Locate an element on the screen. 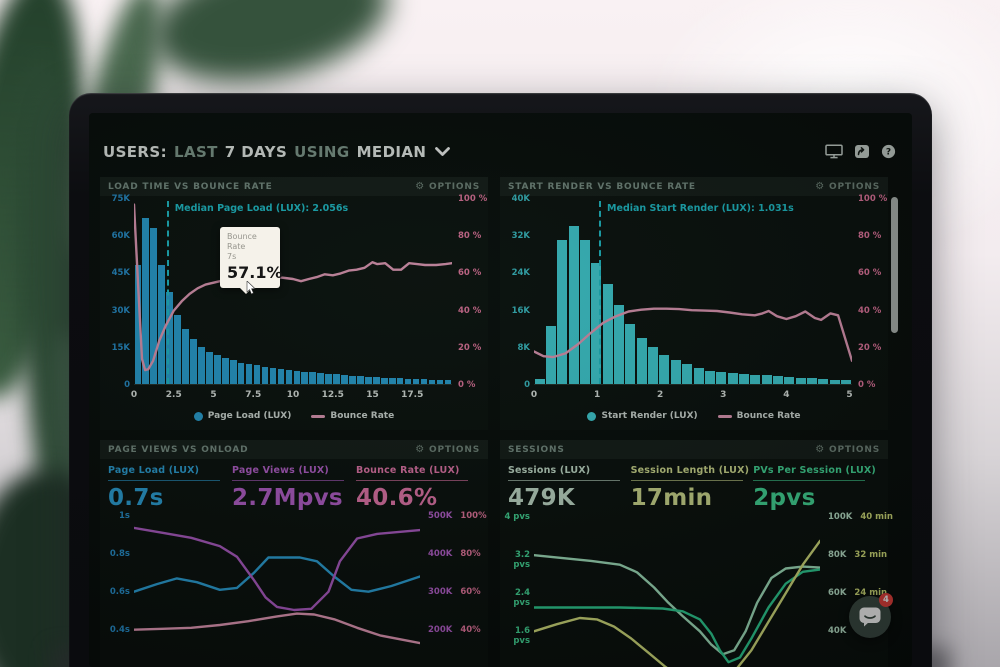  help-icon: ? is located at coordinates (888, 151).